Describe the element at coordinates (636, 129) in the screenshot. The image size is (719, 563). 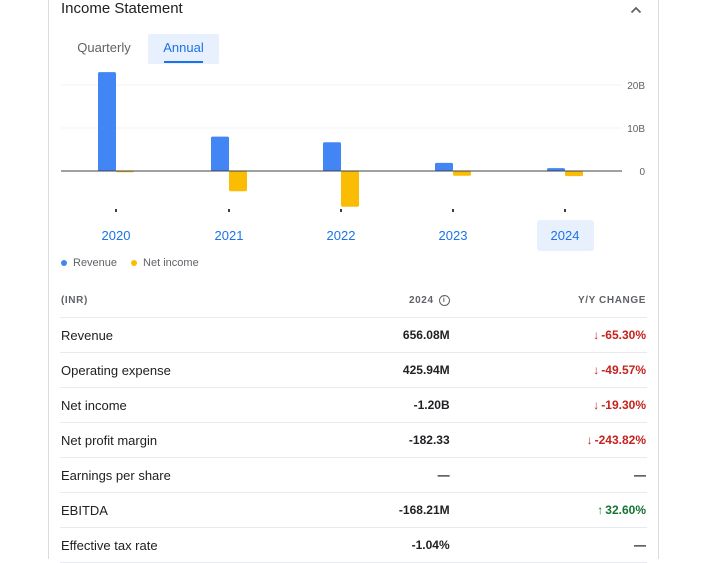
I see `y-tick-label: 10B` at that location.